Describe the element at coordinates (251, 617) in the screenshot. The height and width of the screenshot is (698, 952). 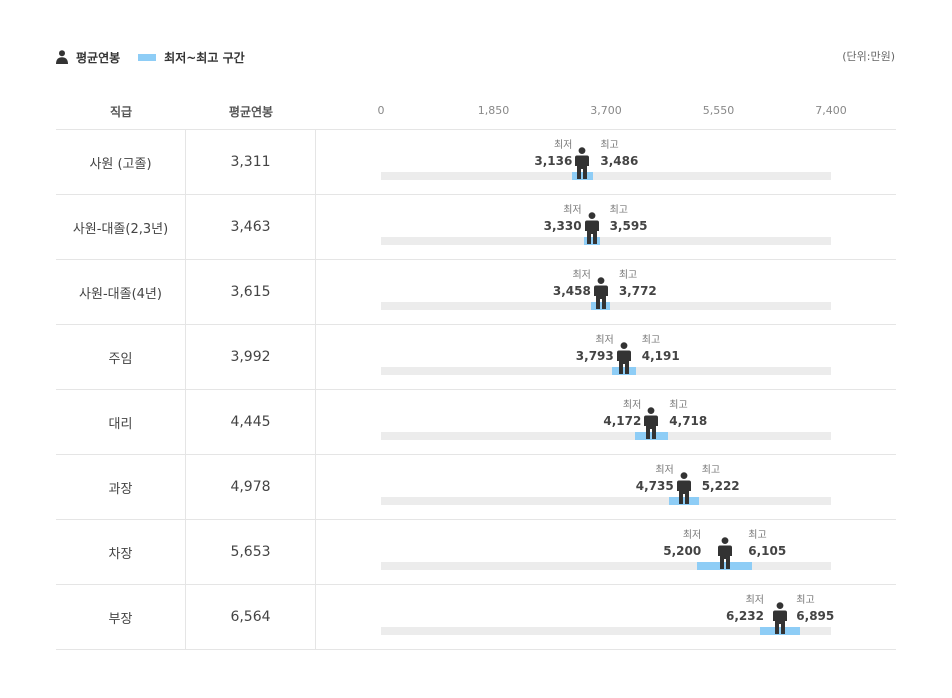
I see `avg-salary-value: 6,564` at that location.